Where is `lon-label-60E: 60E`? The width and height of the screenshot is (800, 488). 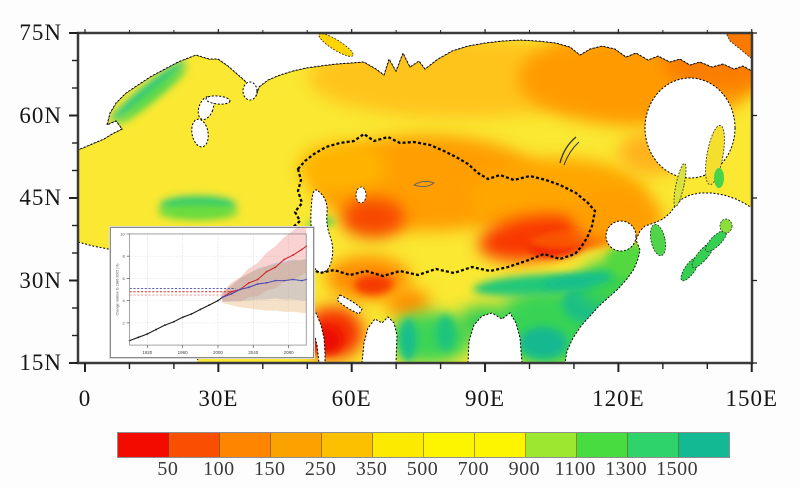 lon-label-60E: 60E is located at coordinates (351, 398).